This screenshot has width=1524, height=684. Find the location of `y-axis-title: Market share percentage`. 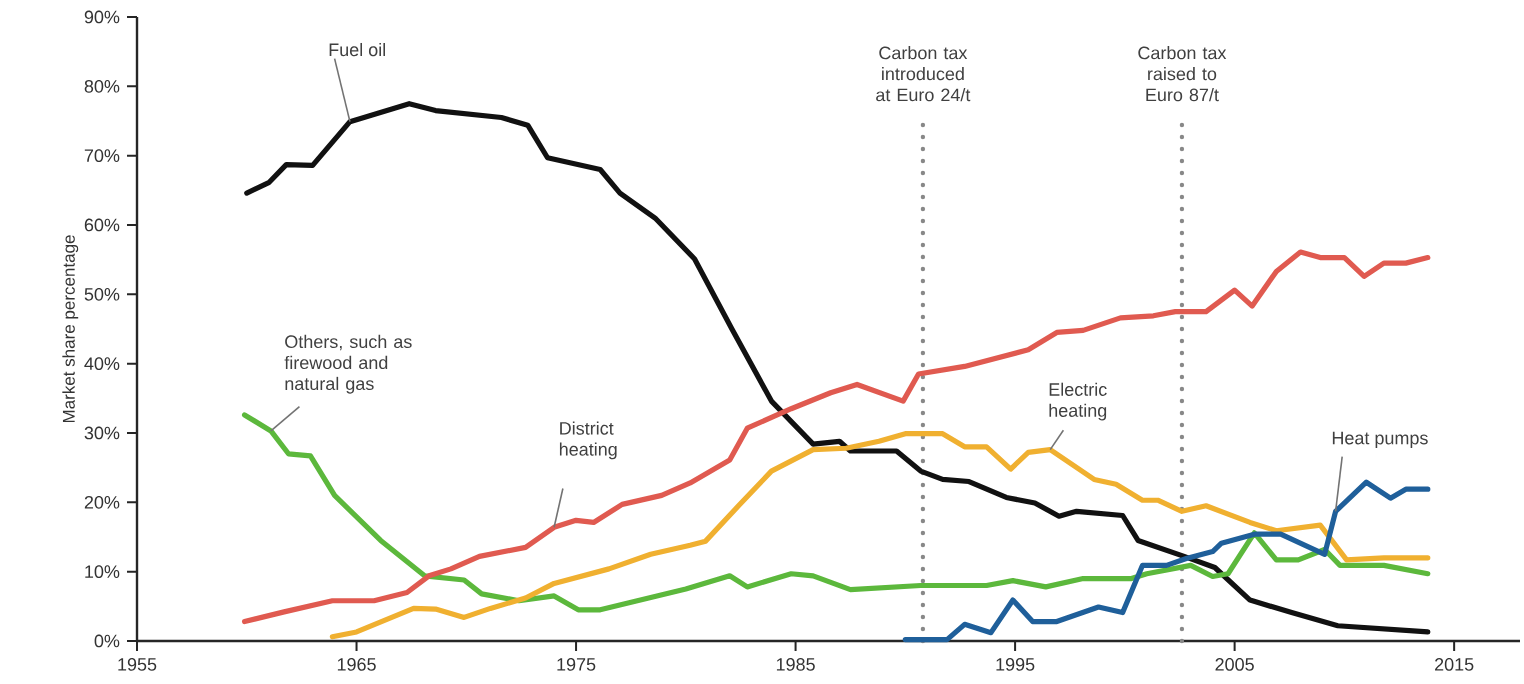

y-axis-title: Market share percentage is located at coordinates (70, 329).